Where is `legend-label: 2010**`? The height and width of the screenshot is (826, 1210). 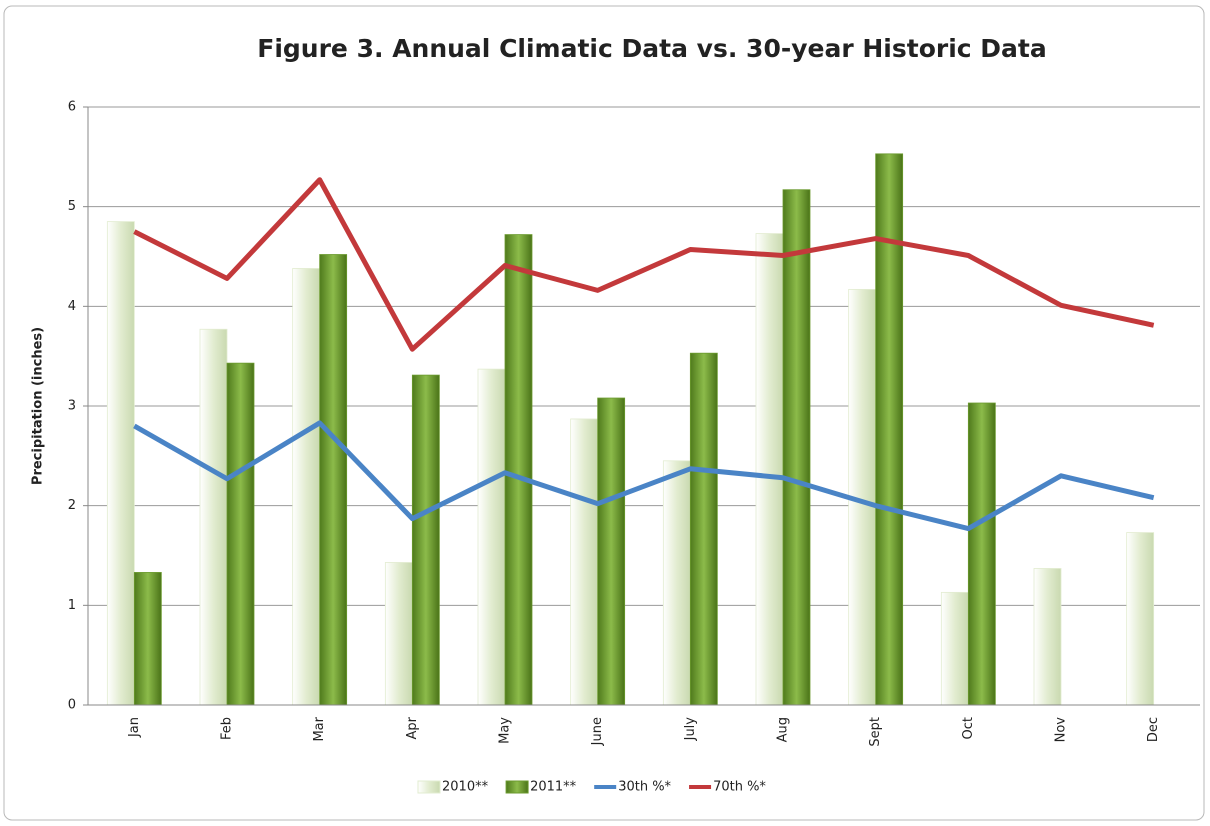 legend-label: 2010** is located at coordinates (465, 787).